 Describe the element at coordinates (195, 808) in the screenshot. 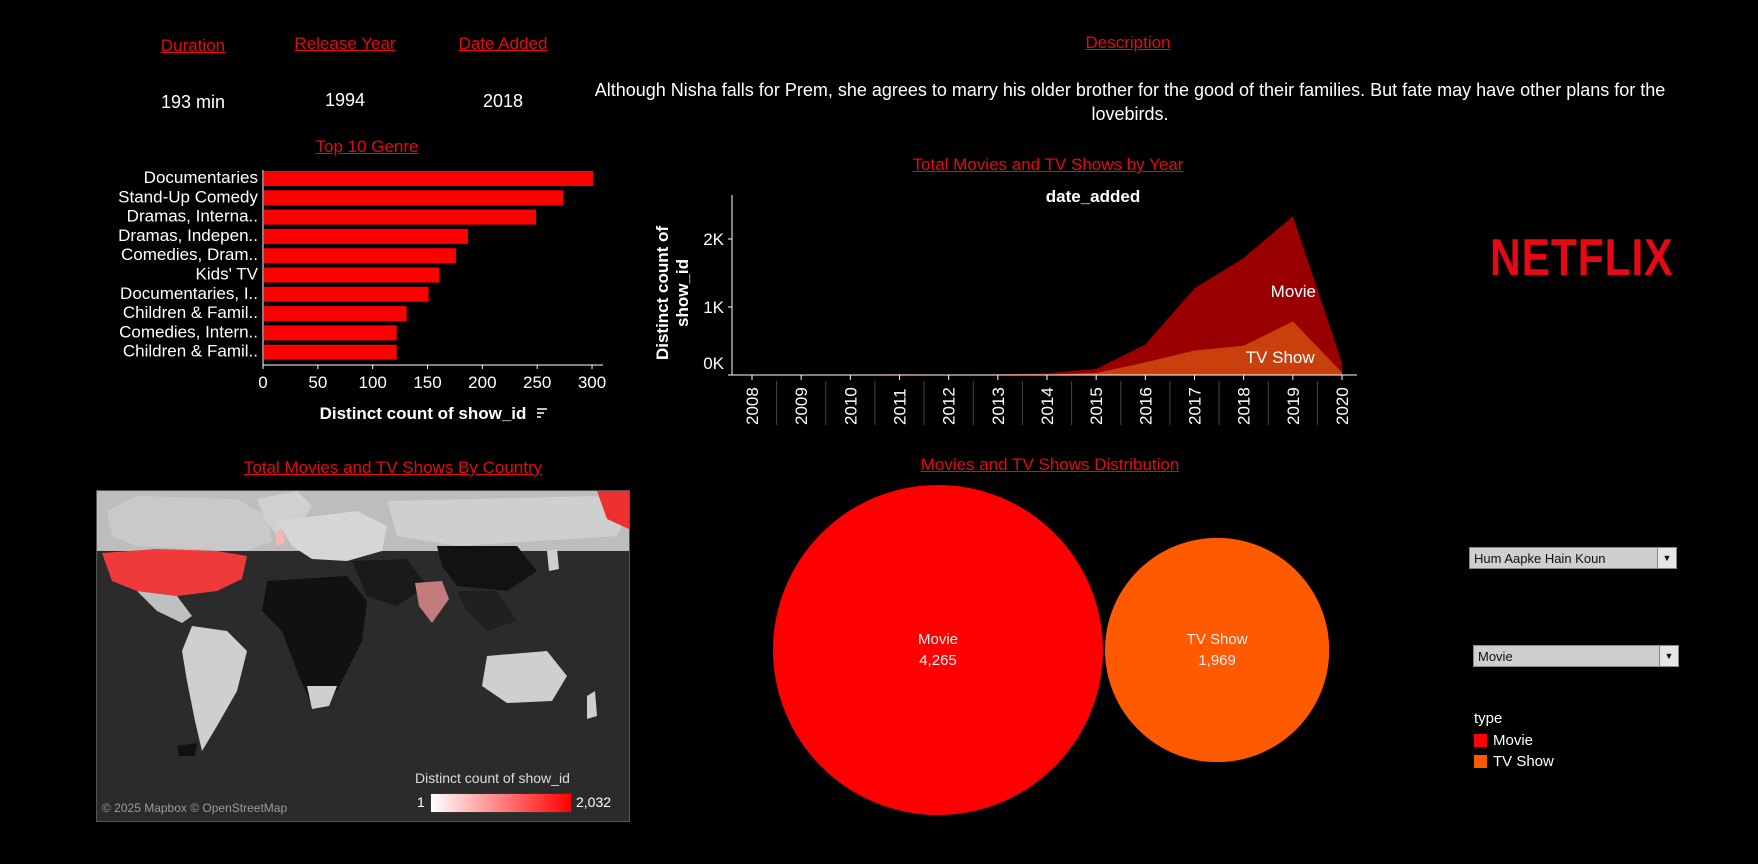

I see `map-attribution: © 2025 Mapbox © OpenStreetMap` at that location.